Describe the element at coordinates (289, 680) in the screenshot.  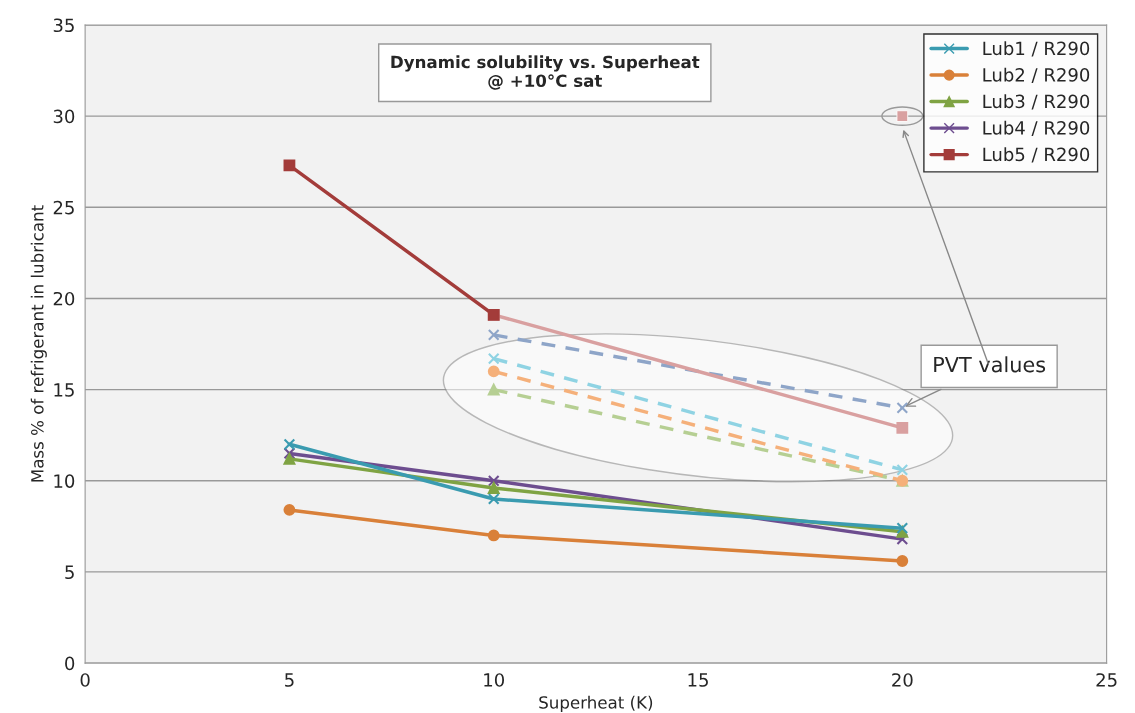
I see `x-tick-label: 5` at that location.